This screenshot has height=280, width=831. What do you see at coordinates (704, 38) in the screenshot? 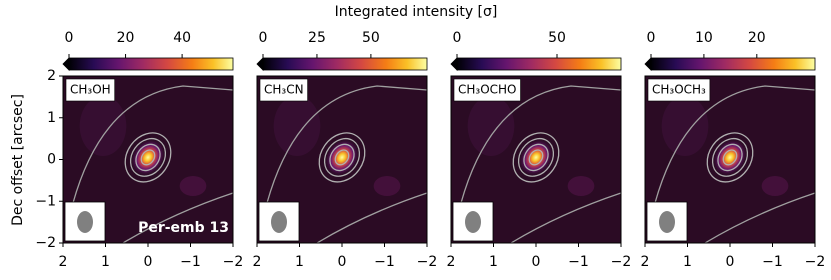
I see `colorbar-tick-label: 10` at bounding box center [704, 38].